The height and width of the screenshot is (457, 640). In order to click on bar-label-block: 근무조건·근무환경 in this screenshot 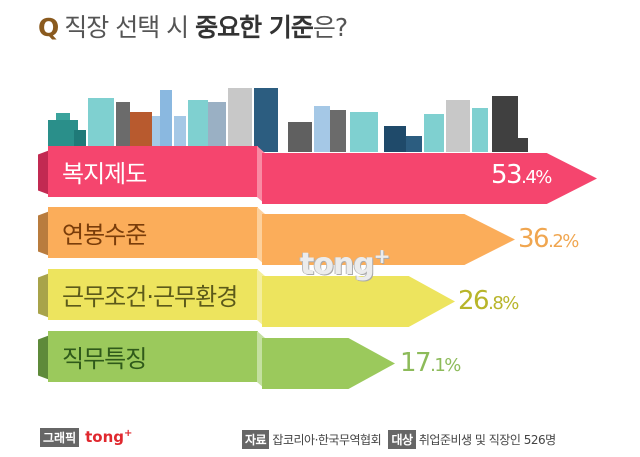, I will do `click(153, 294)`.